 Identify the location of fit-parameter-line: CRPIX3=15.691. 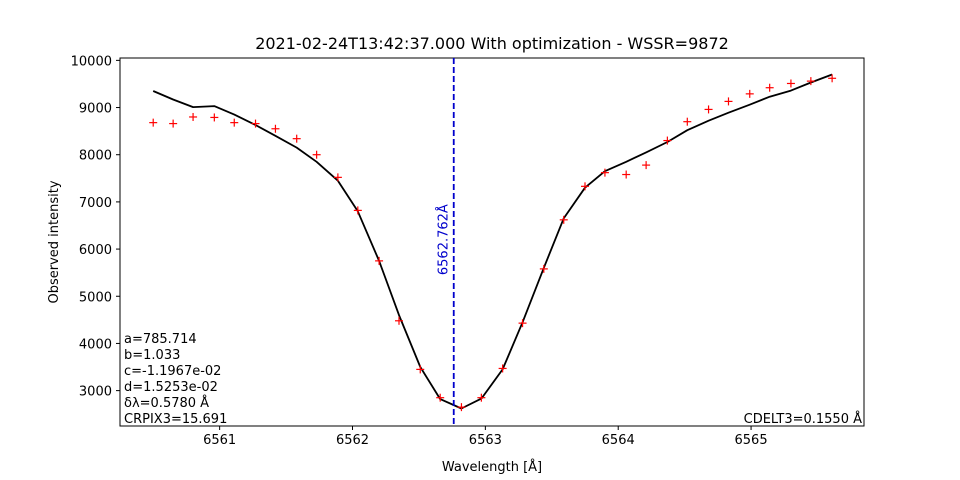
(175, 419).